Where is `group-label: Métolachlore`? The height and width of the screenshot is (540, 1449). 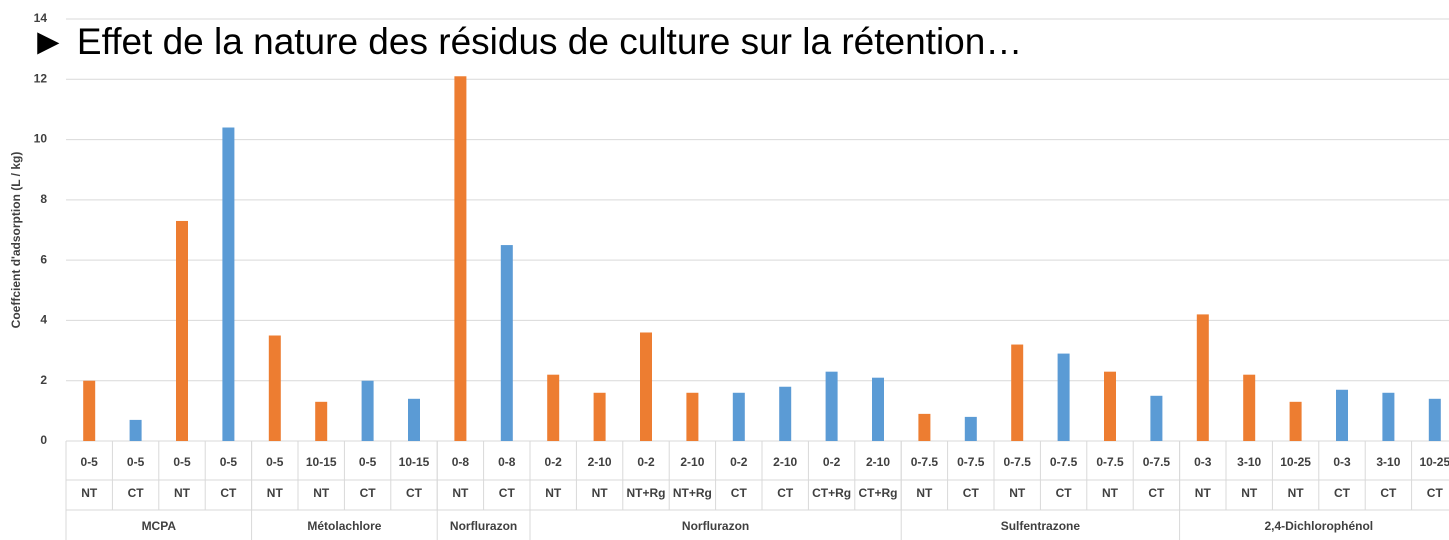 group-label: Métolachlore is located at coordinates (344, 526).